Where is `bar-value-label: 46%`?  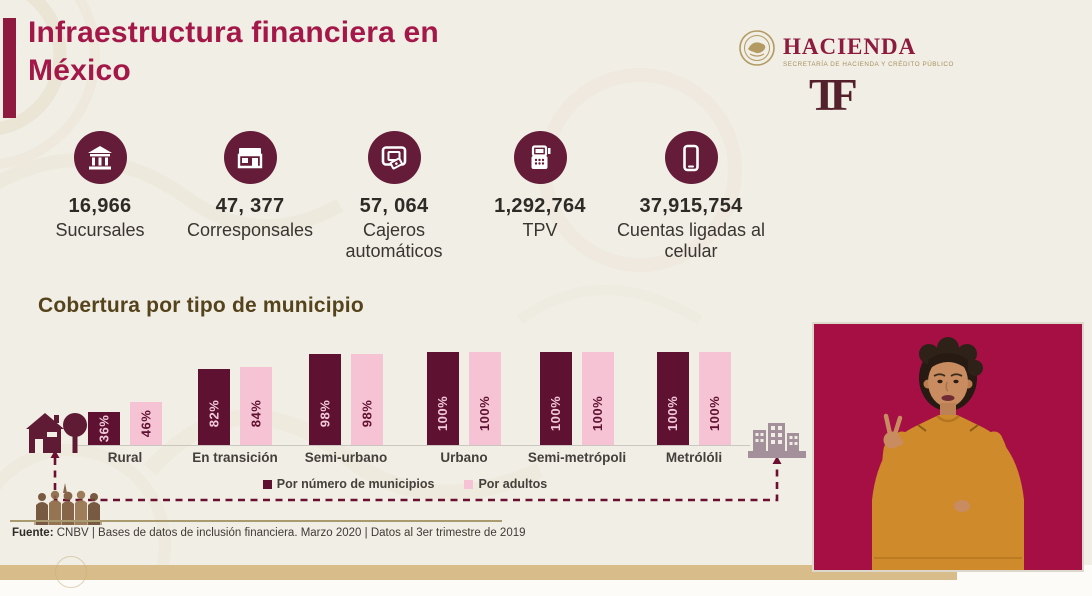 bar-value-label: 46% is located at coordinates (146, 423).